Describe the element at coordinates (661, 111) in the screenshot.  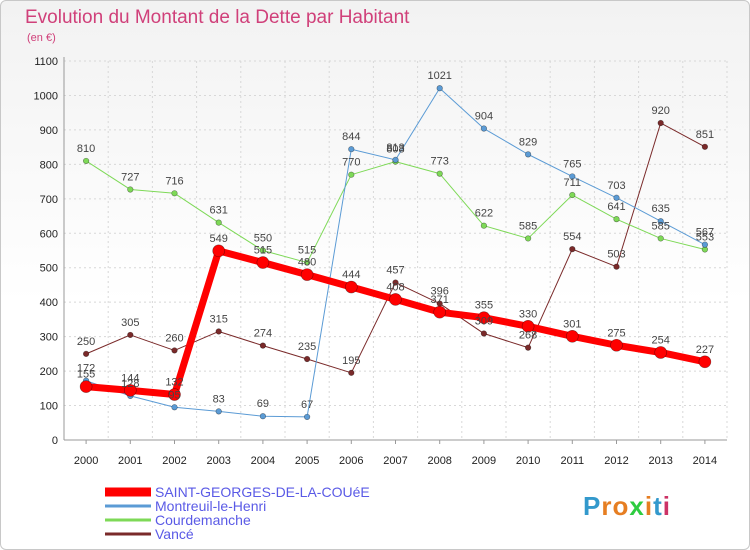
I see `data-label: 920` at that location.